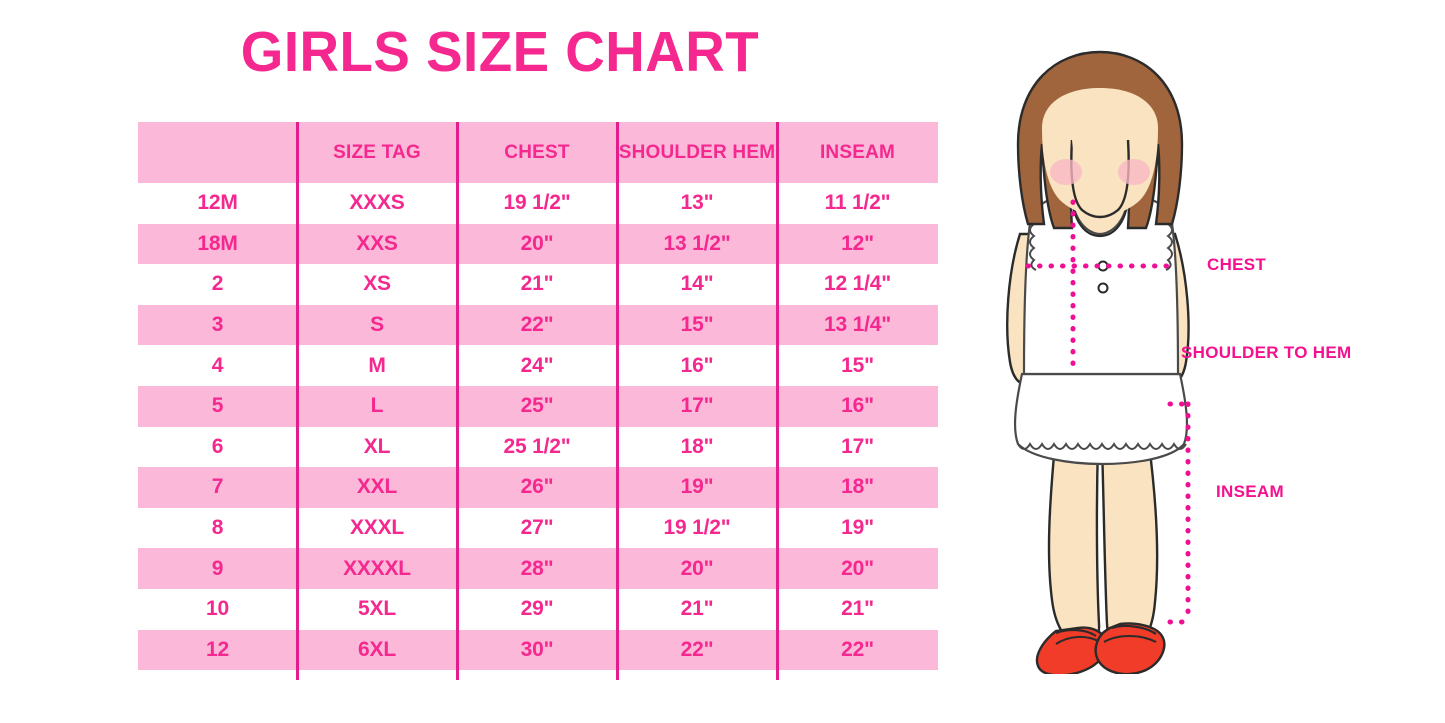 This screenshot has width=1445, height=723. Describe the element at coordinates (1074, 545) in the screenshot. I see `left-leg` at that location.